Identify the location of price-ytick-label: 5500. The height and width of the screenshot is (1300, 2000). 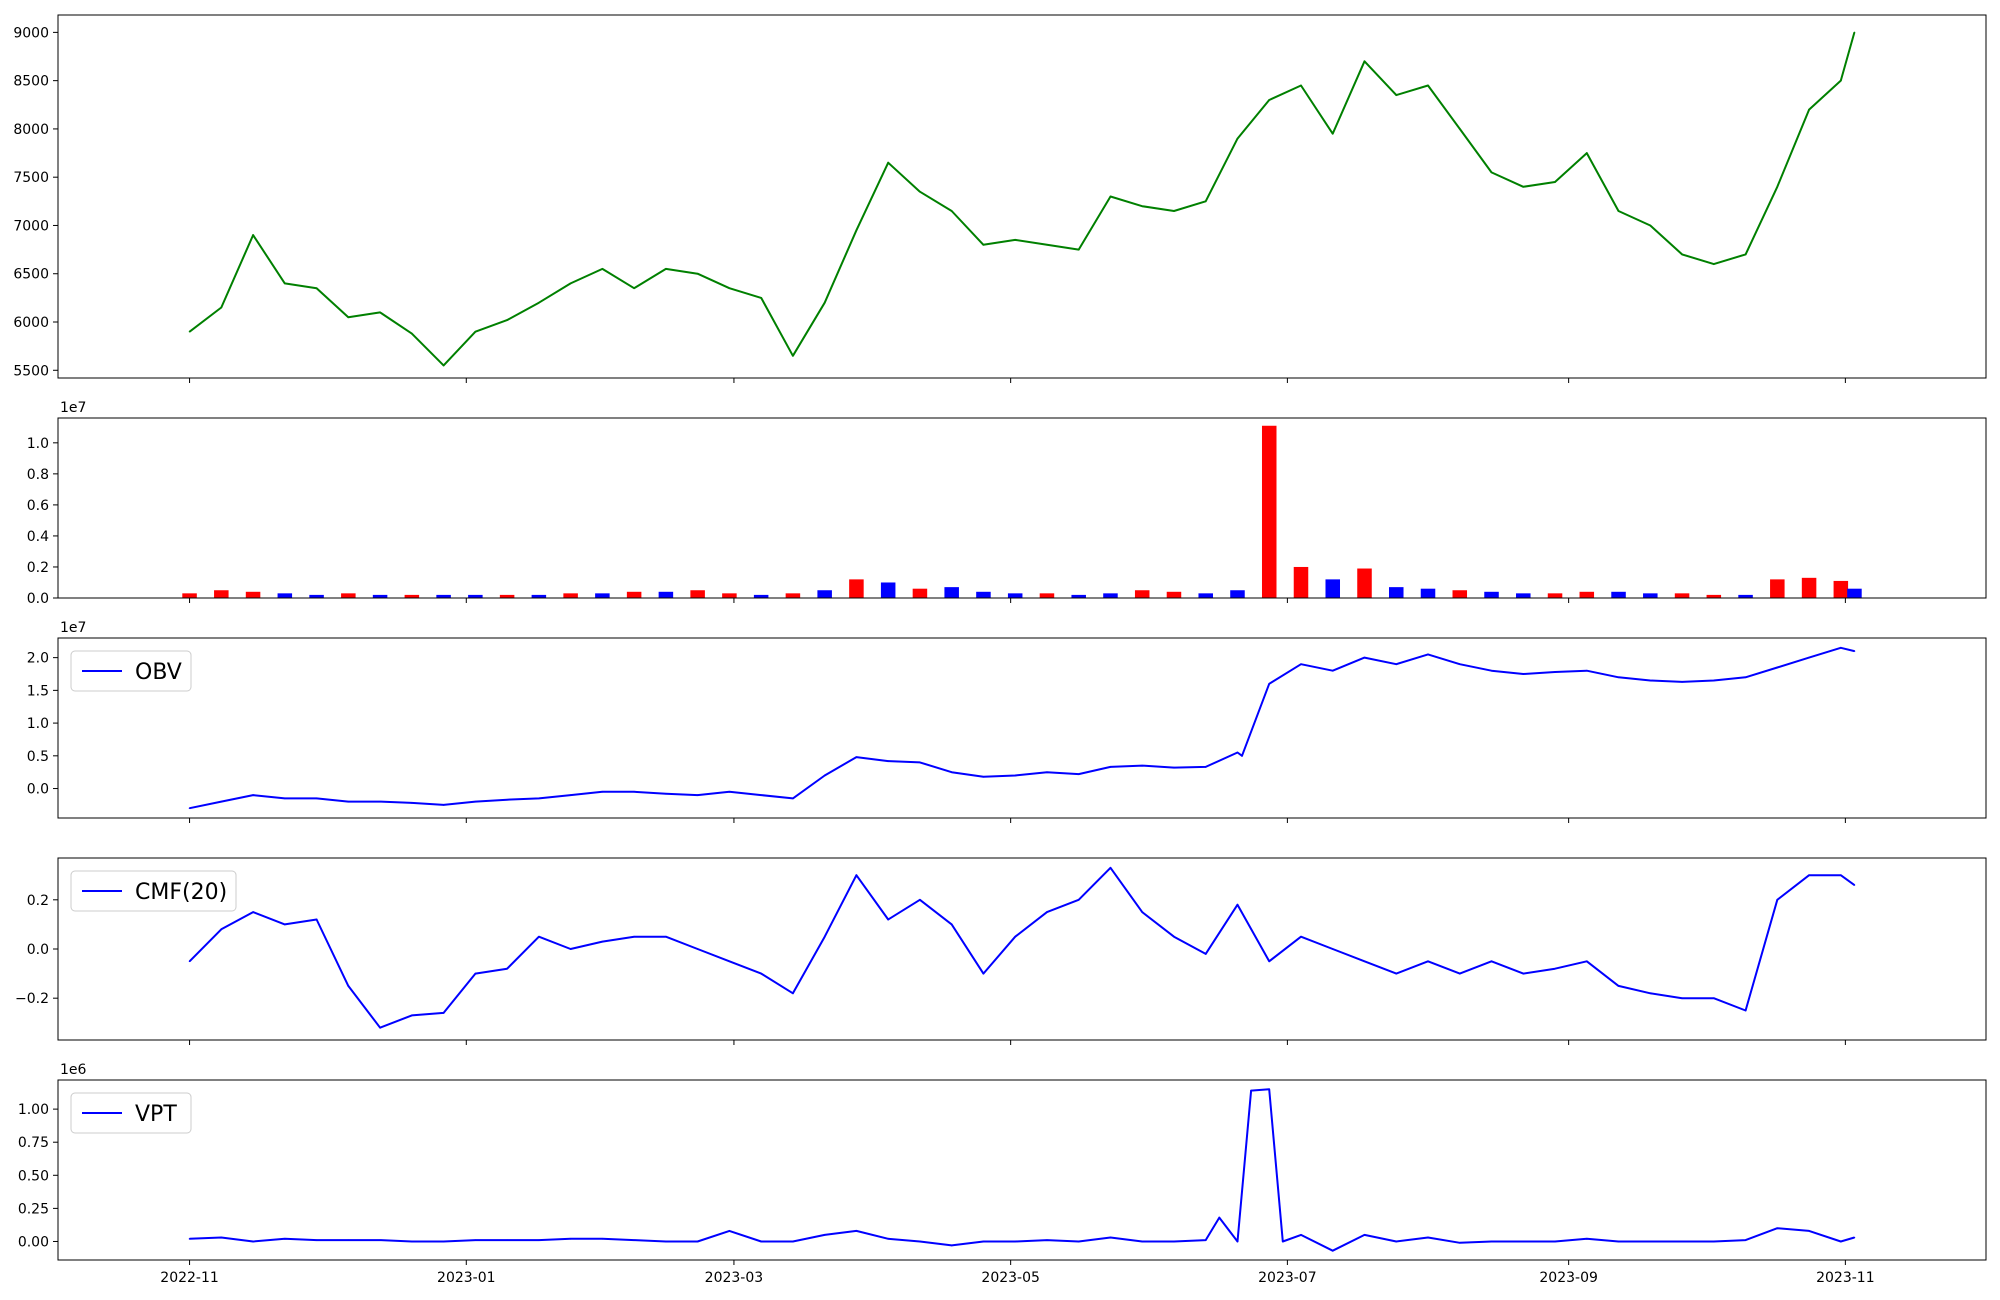
(31, 371).